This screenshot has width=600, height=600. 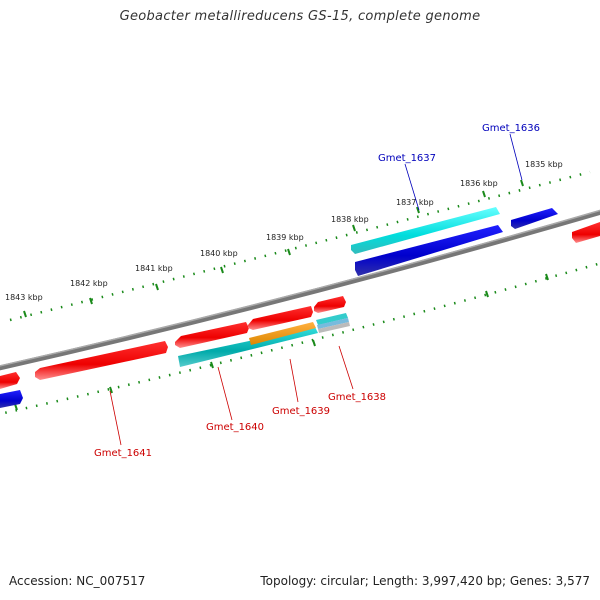 I want to click on accession-info: Accession: NC_007517, so click(x=77, y=581).